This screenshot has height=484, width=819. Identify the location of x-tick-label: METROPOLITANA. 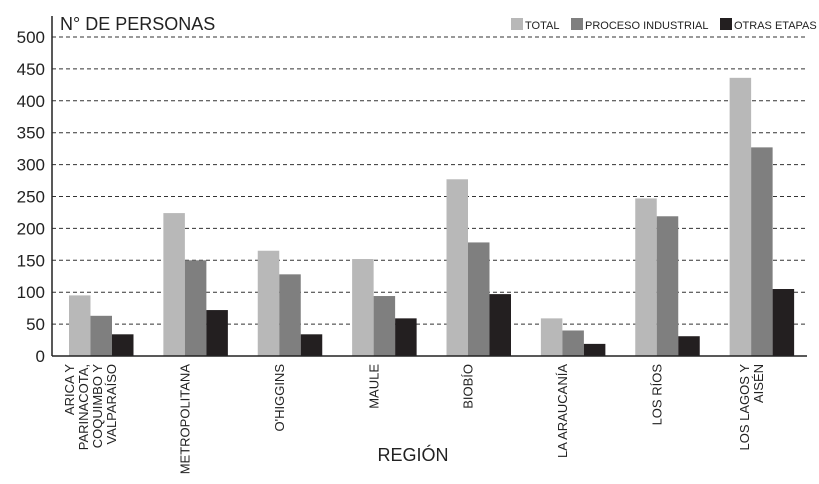
(185, 419).